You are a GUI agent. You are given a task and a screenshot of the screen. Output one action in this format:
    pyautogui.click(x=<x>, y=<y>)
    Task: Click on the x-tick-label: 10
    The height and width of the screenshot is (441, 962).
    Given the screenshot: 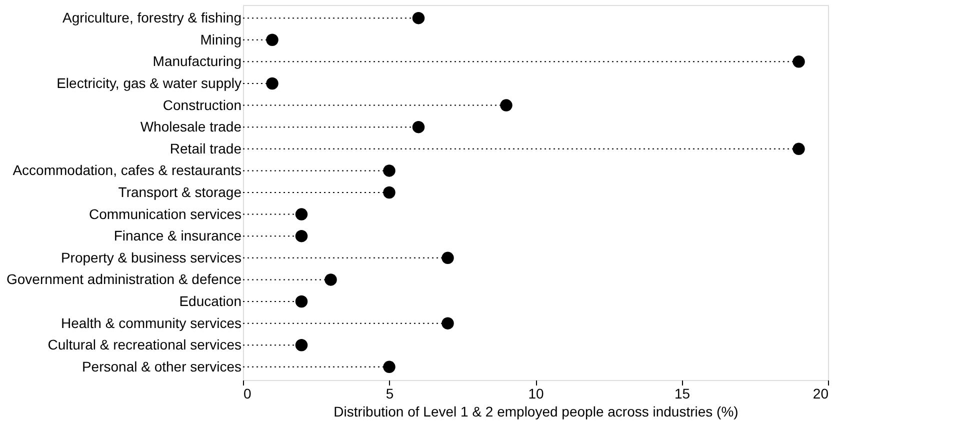 What is the action you would take?
    pyautogui.click(x=536, y=394)
    